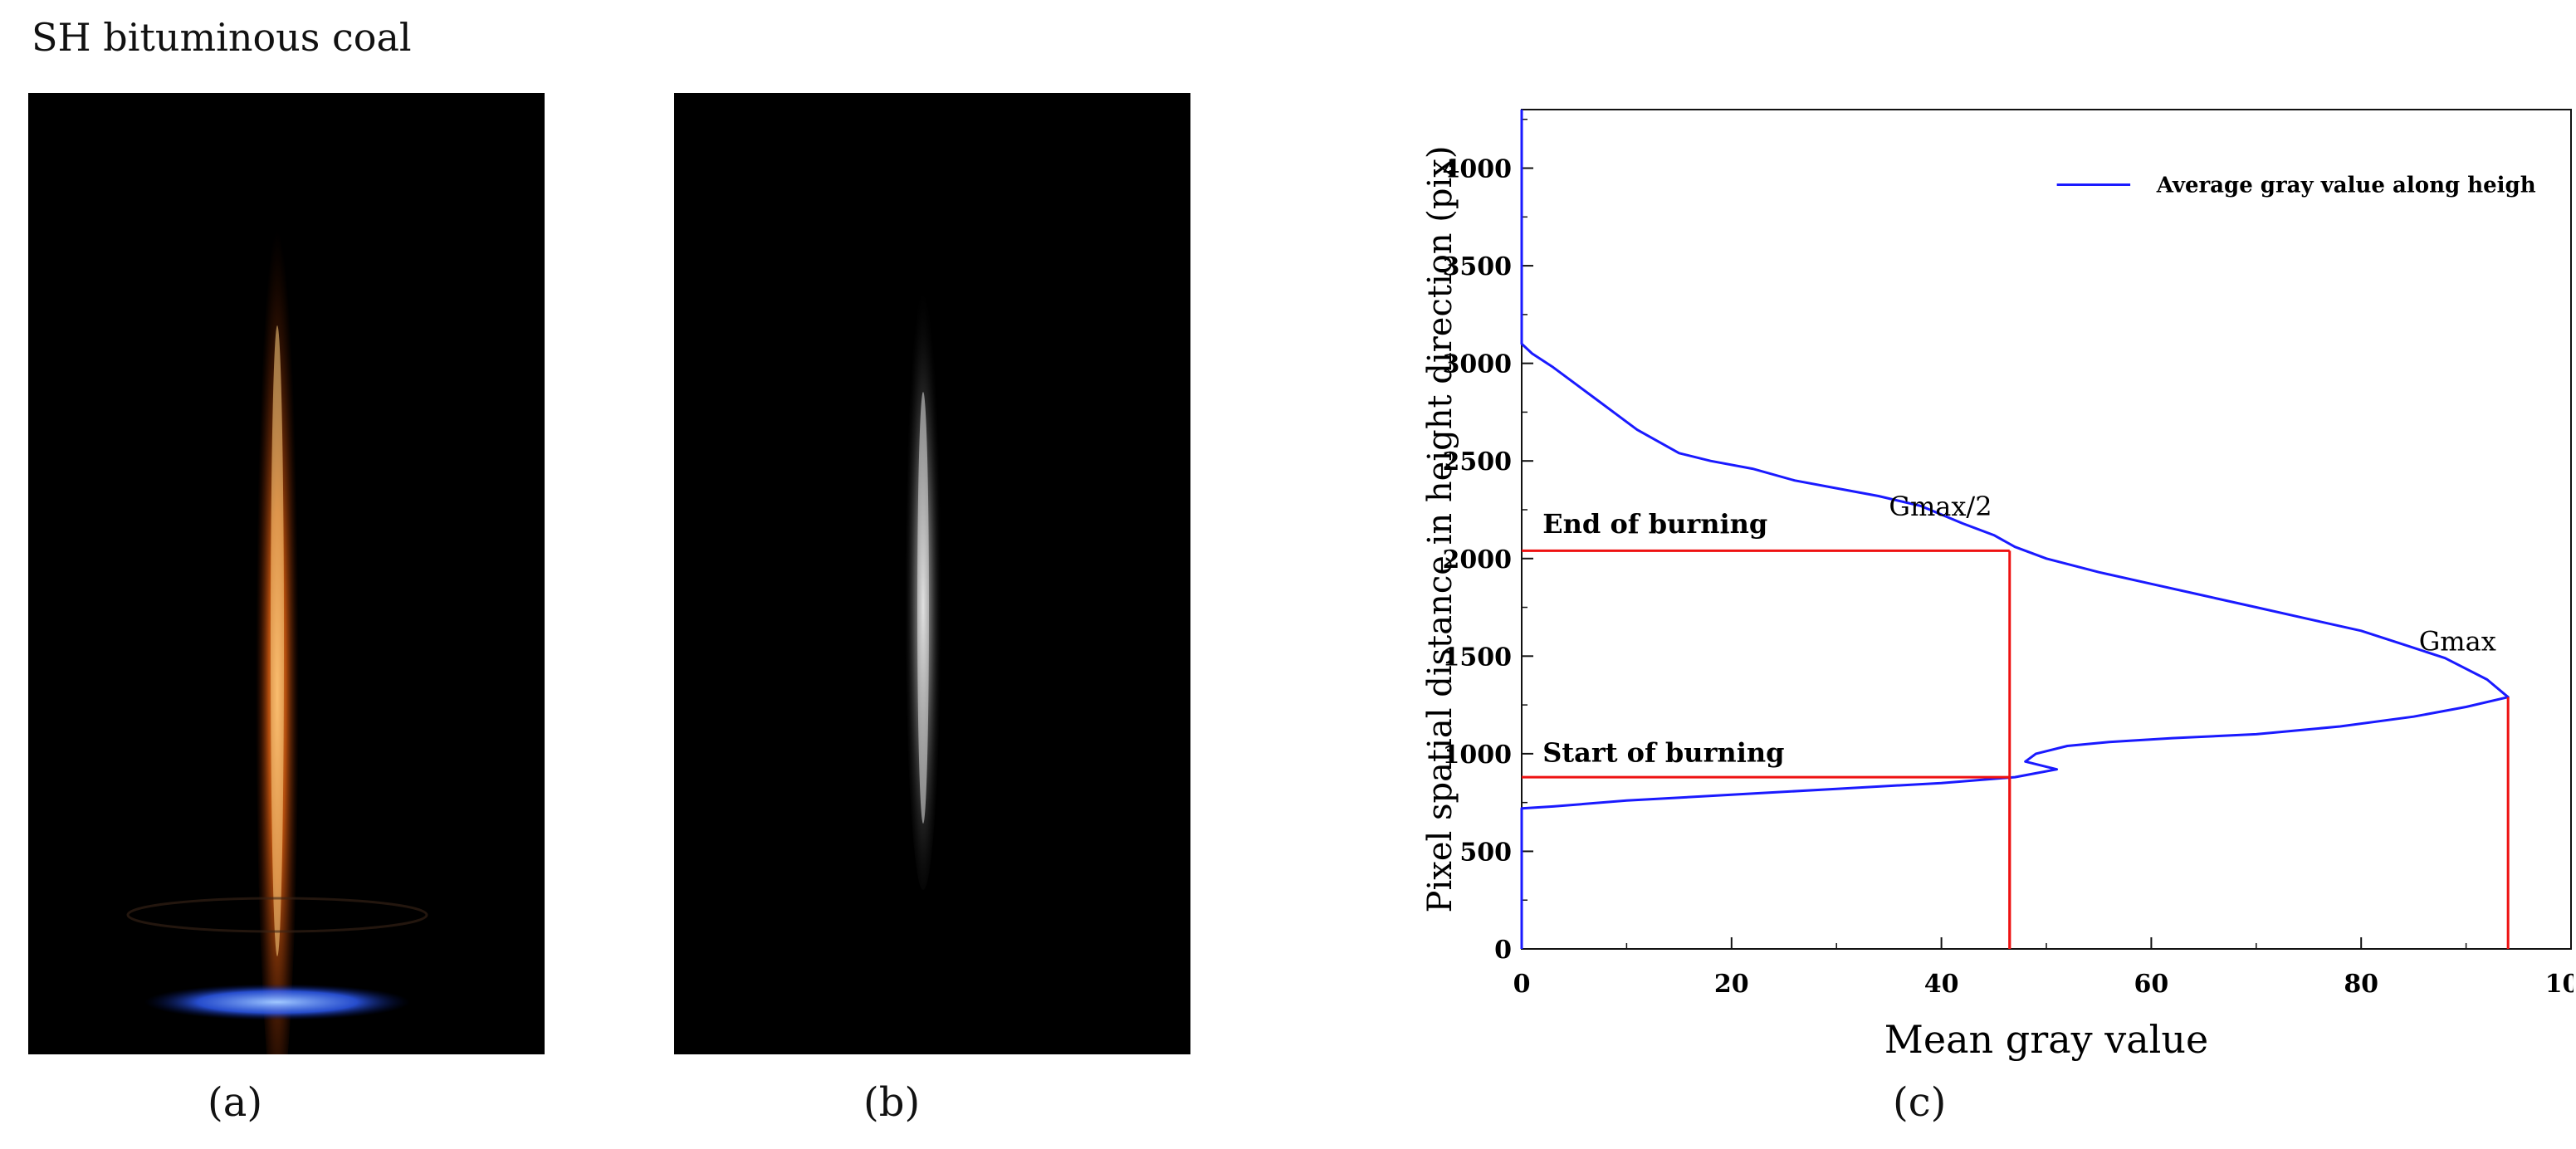  Describe the element at coordinates (892, 1102) in the screenshot. I see `panel-label-b: (b)` at that location.